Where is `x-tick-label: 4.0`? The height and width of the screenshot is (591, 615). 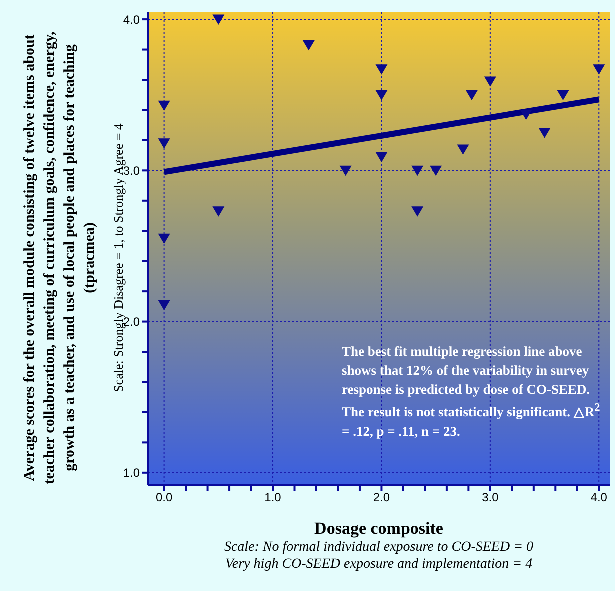
x-tick-label: 4.0 is located at coordinates (599, 497).